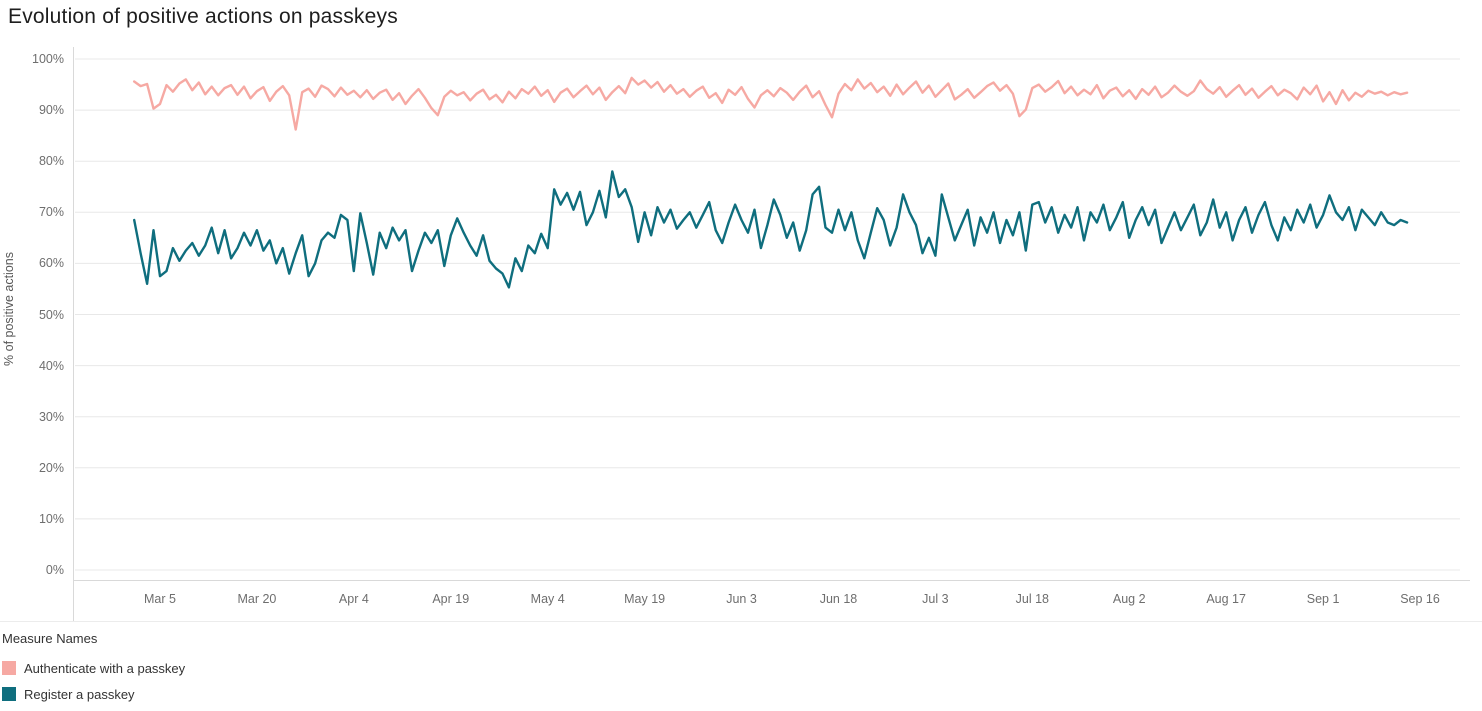 The height and width of the screenshot is (711, 1482). I want to click on legend-swatch-authenticate, so click(9, 668).